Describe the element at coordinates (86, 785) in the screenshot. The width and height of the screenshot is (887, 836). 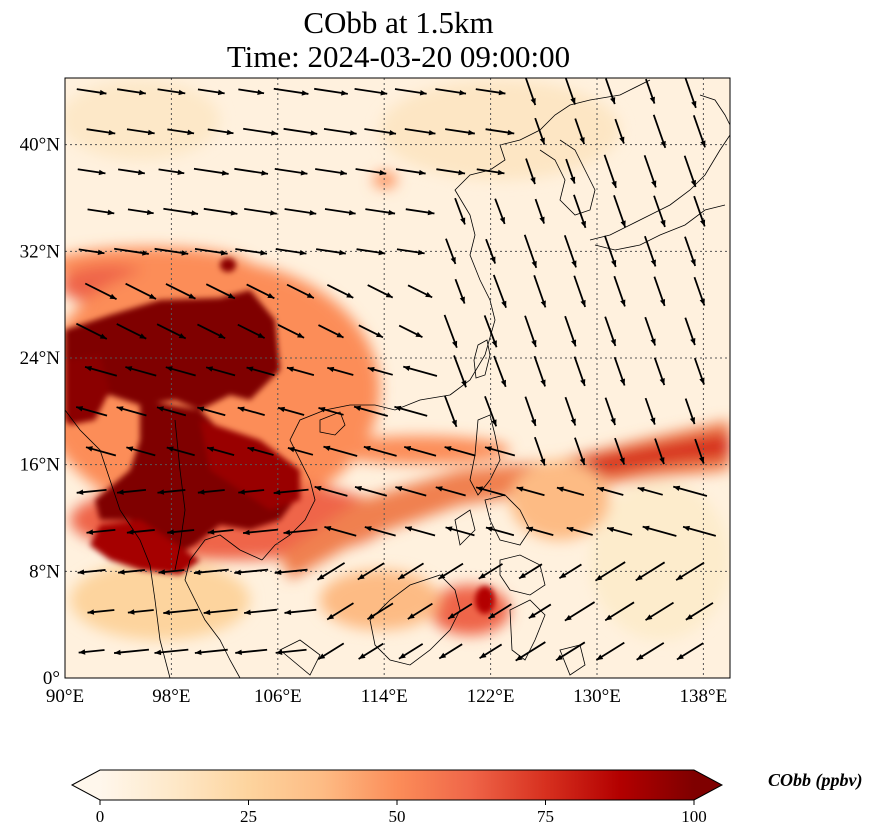
I see `colorbar-extend-low` at that location.